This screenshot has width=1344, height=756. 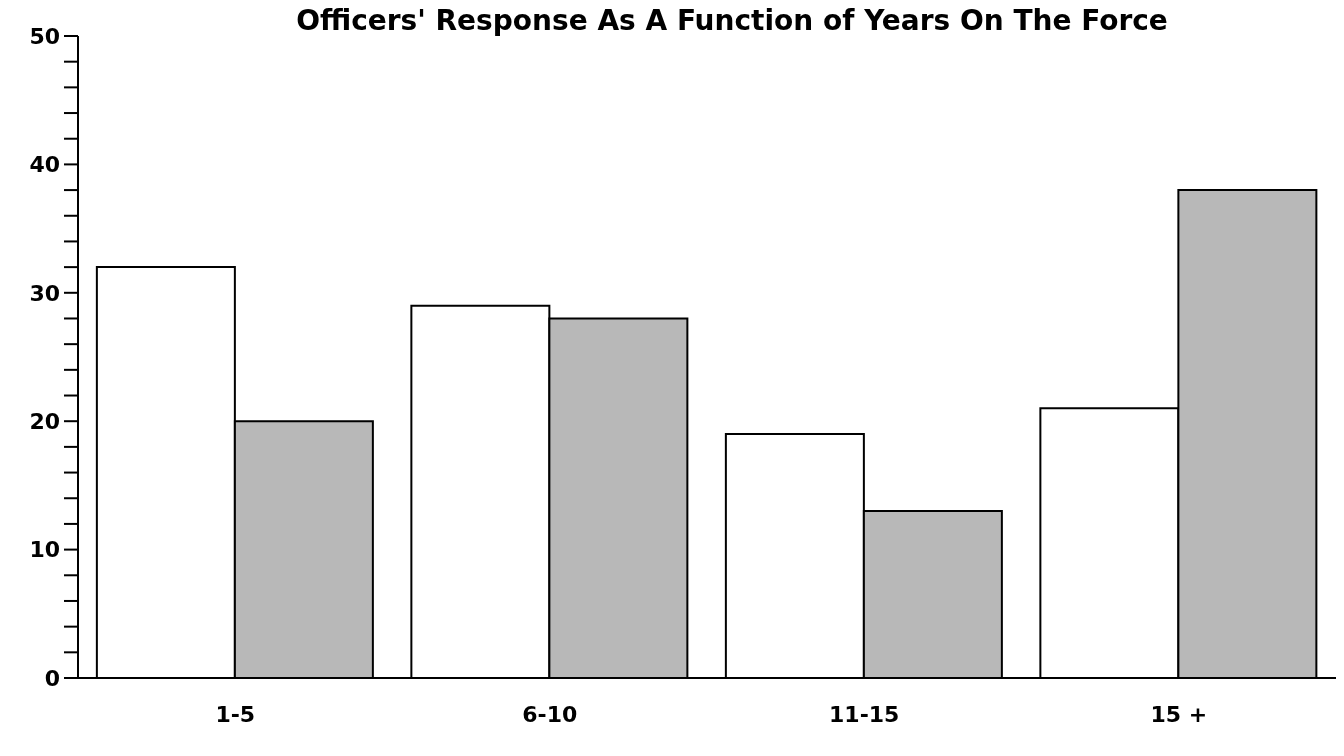 What do you see at coordinates (550, 714) in the screenshot?
I see `x-tick-label: 6-10` at bounding box center [550, 714].